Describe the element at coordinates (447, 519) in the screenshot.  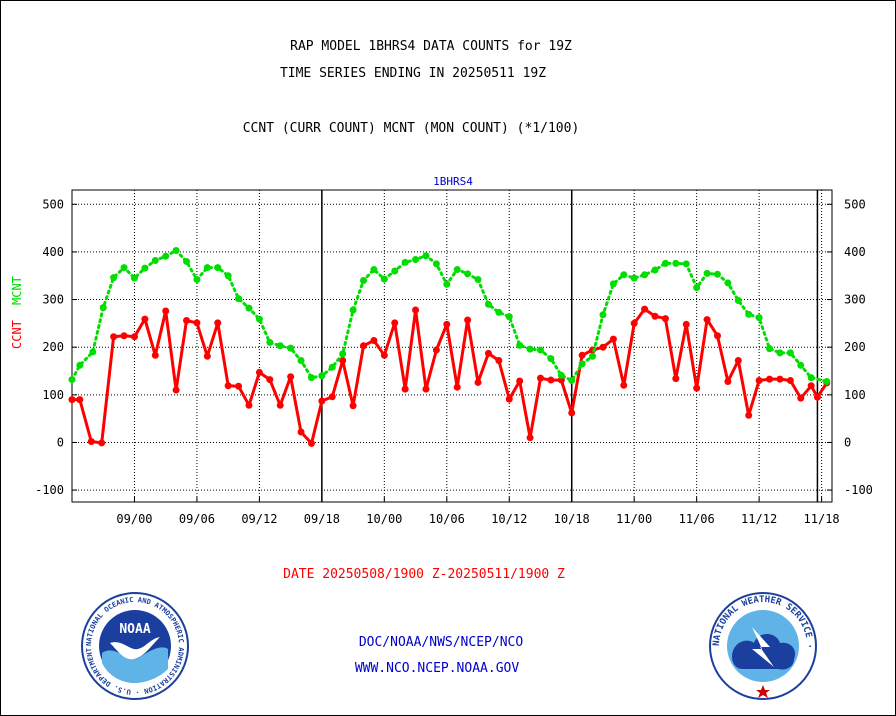
I see `x-tick-label: 10/06` at that location.